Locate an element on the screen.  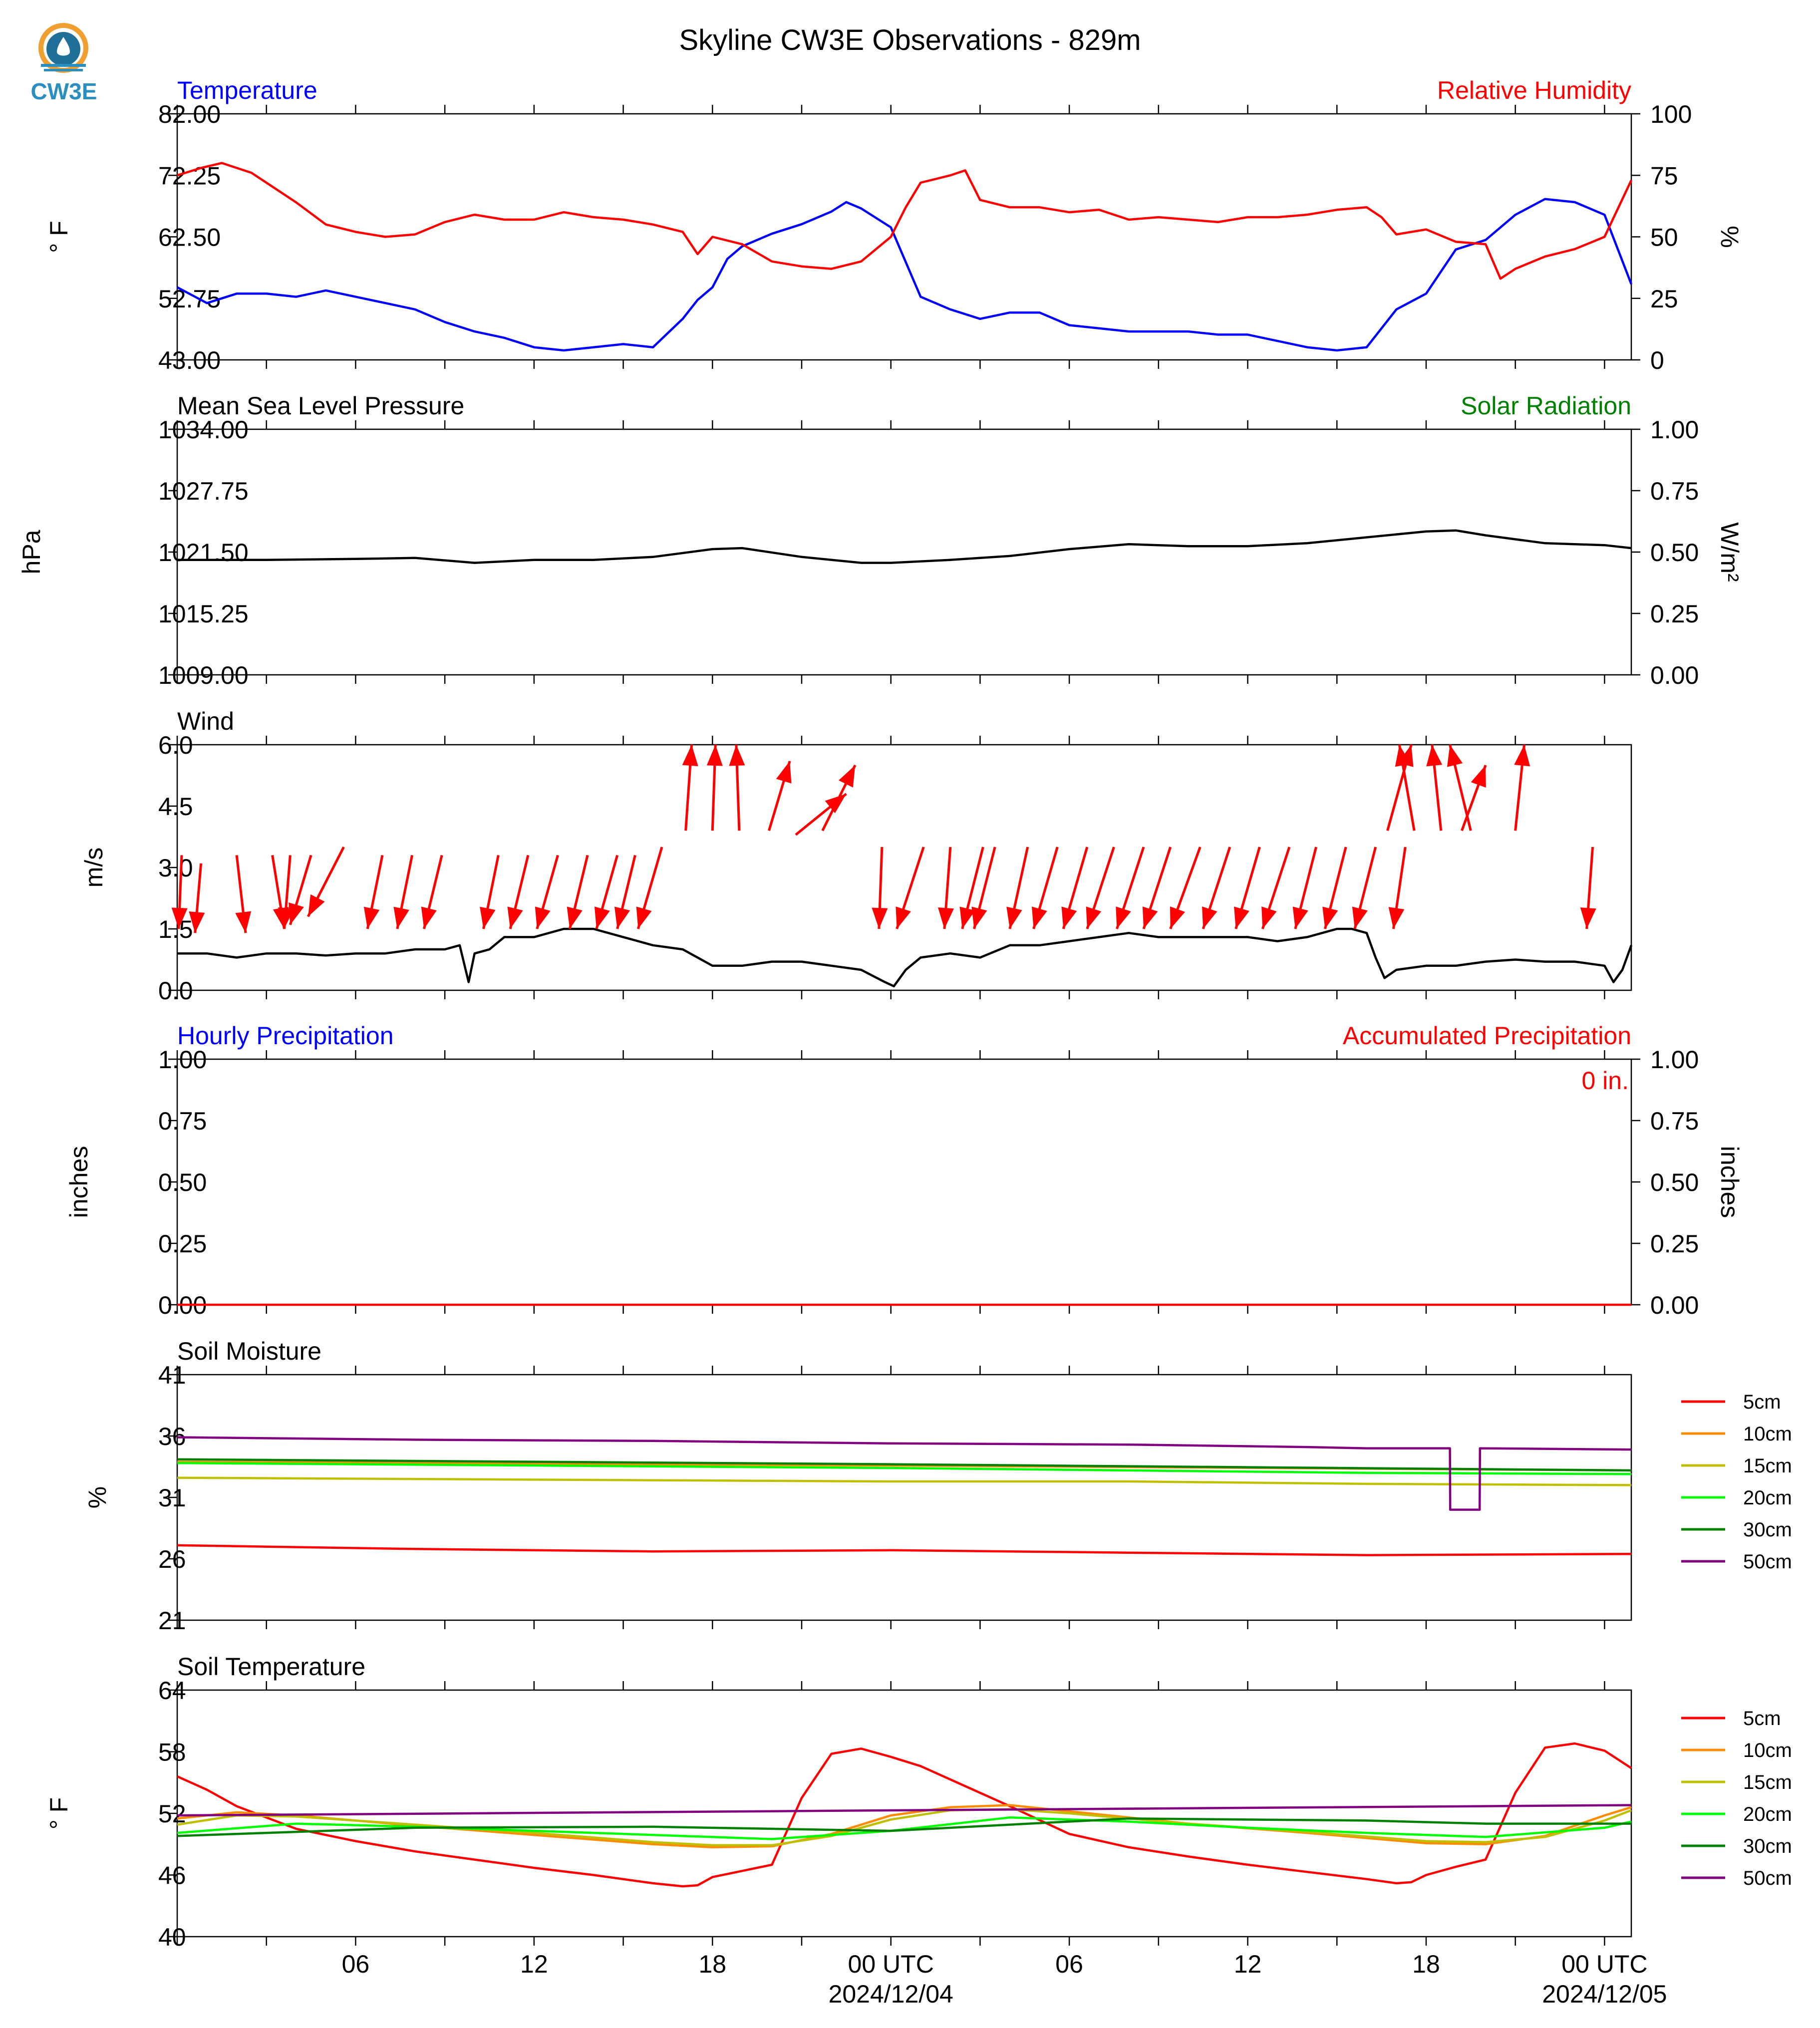
panel-1-y-tick-label-right: 0 is located at coordinates (1657, 360).